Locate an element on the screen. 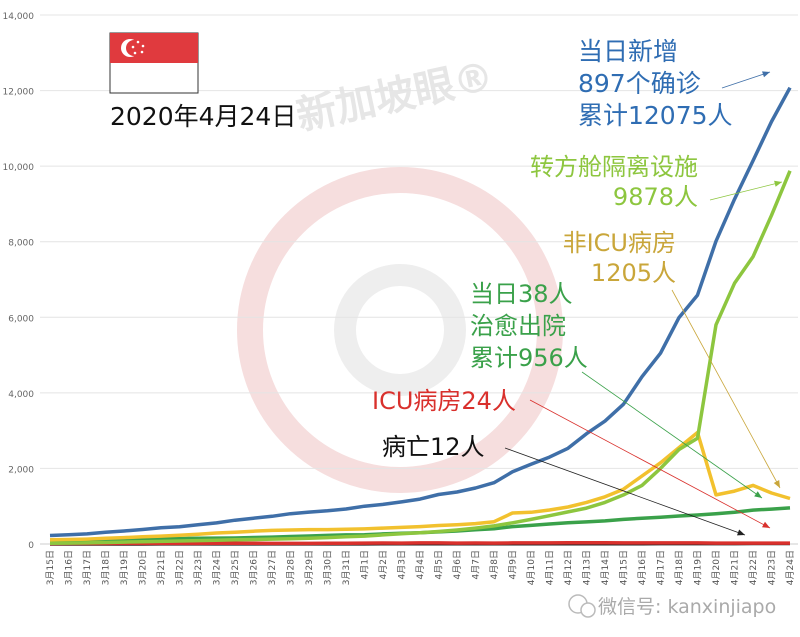  annotation-line: 9878人 is located at coordinates (655, 197).